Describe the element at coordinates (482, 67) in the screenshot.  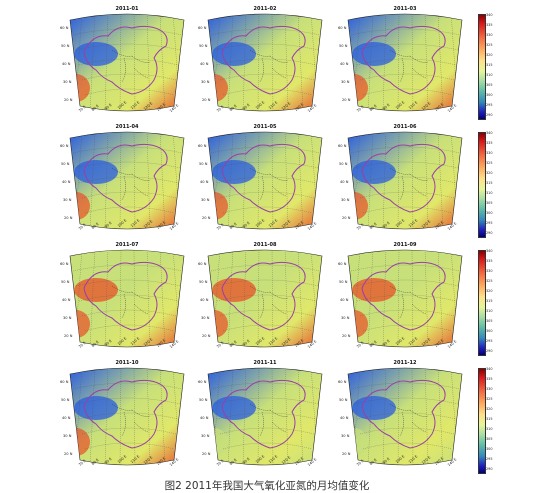
I see `colorbar-gradient` at that location.